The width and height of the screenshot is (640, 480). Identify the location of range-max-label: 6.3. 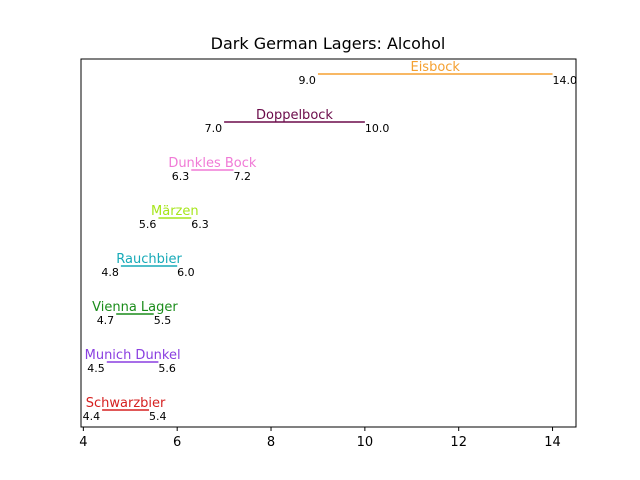
(200, 224).